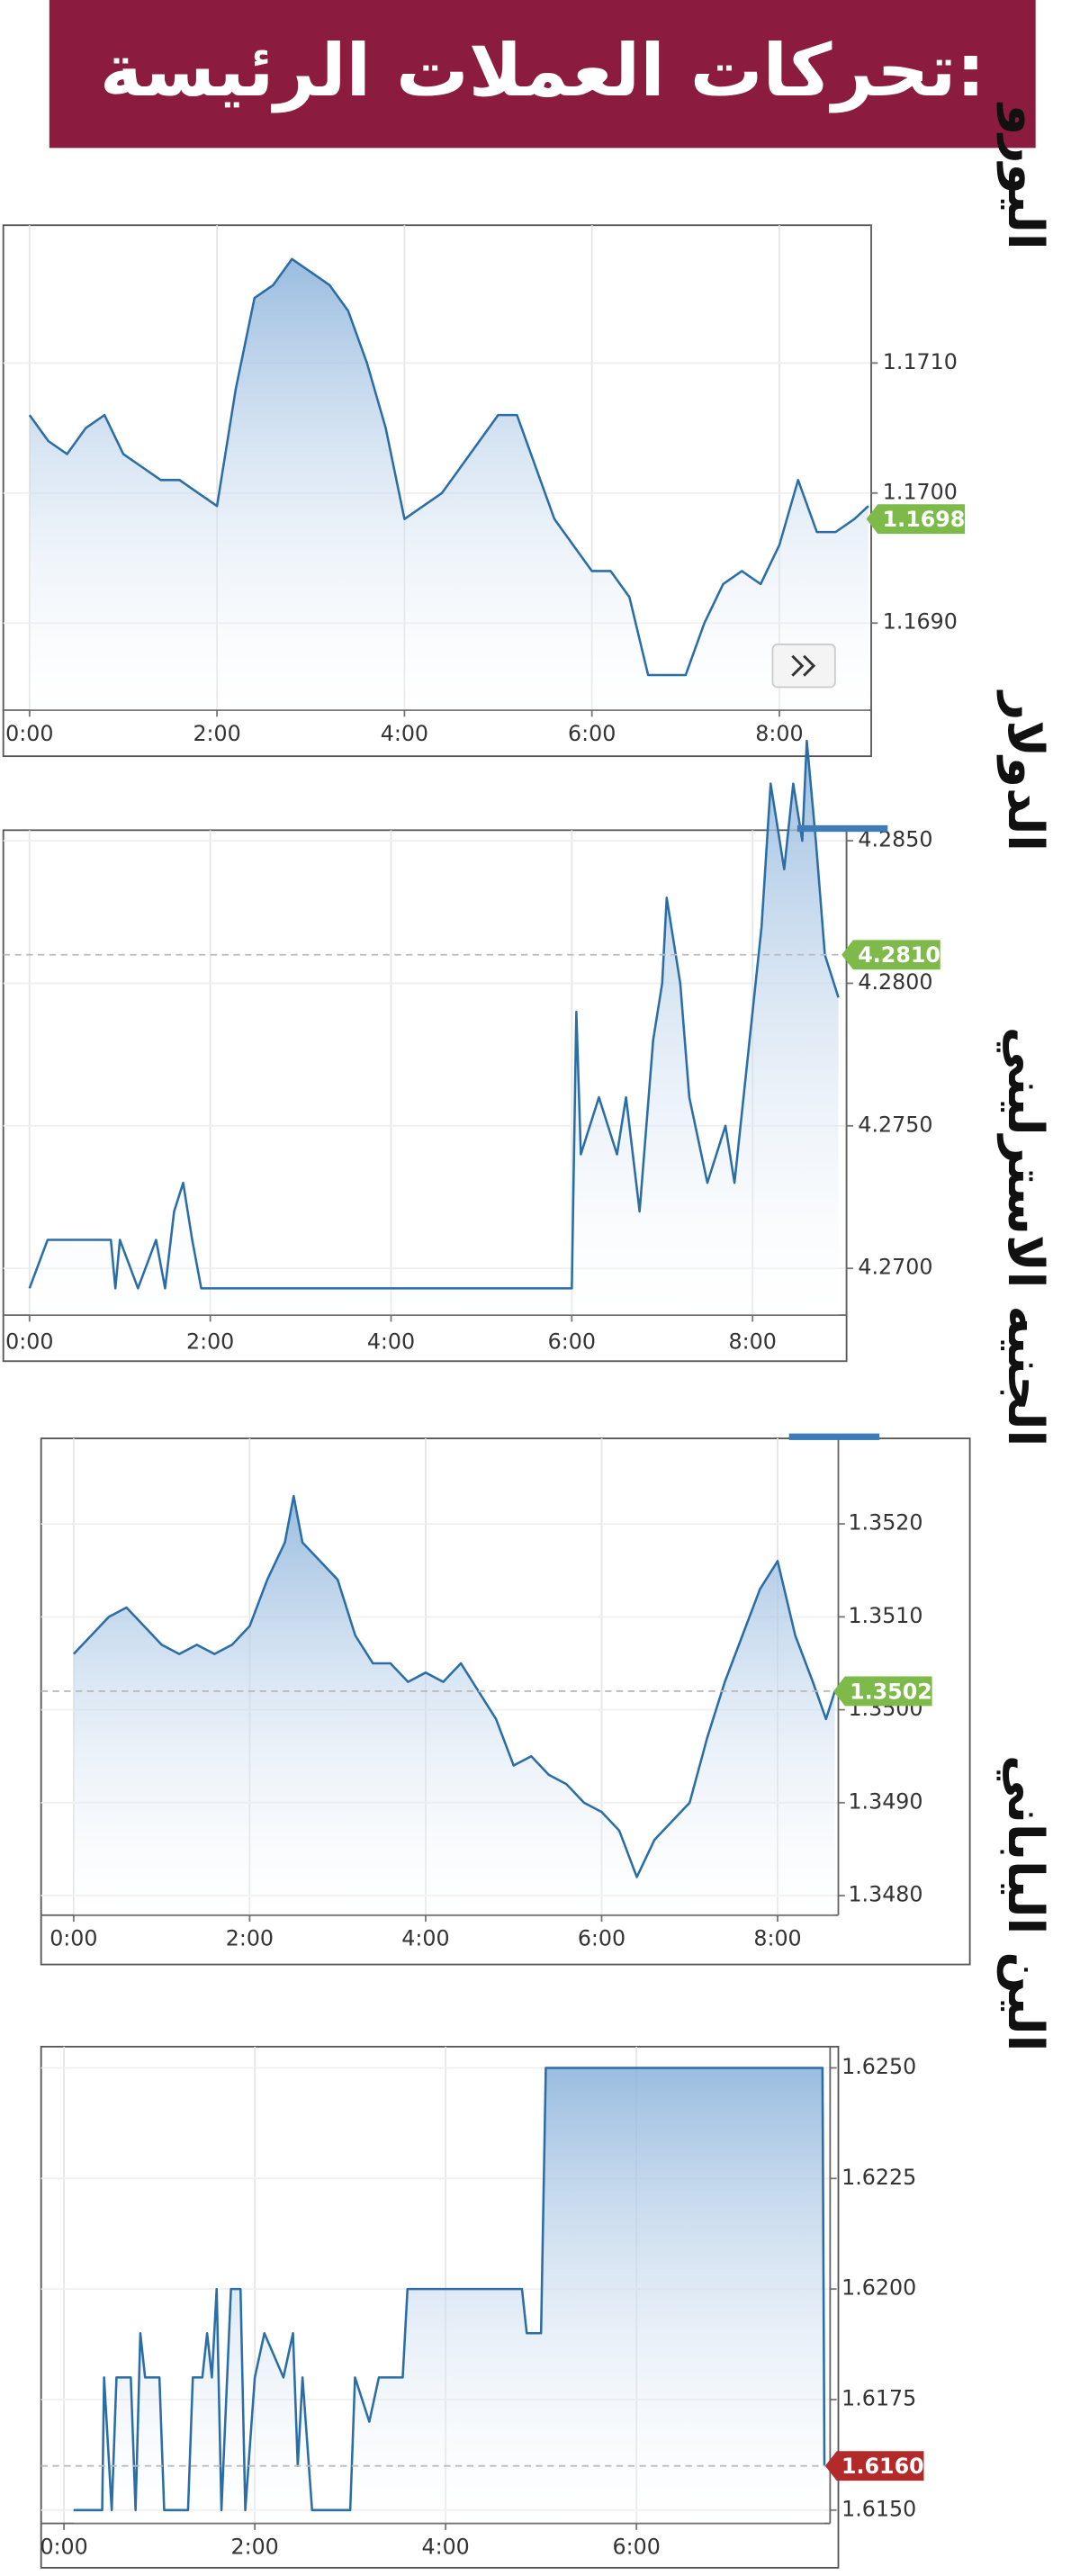 The width and height of the screenshot is (1080, 2576). Describe the element at coordinates (895, 1267) in the screenshot. I see `y-tick-label: 4.2700` at that location.